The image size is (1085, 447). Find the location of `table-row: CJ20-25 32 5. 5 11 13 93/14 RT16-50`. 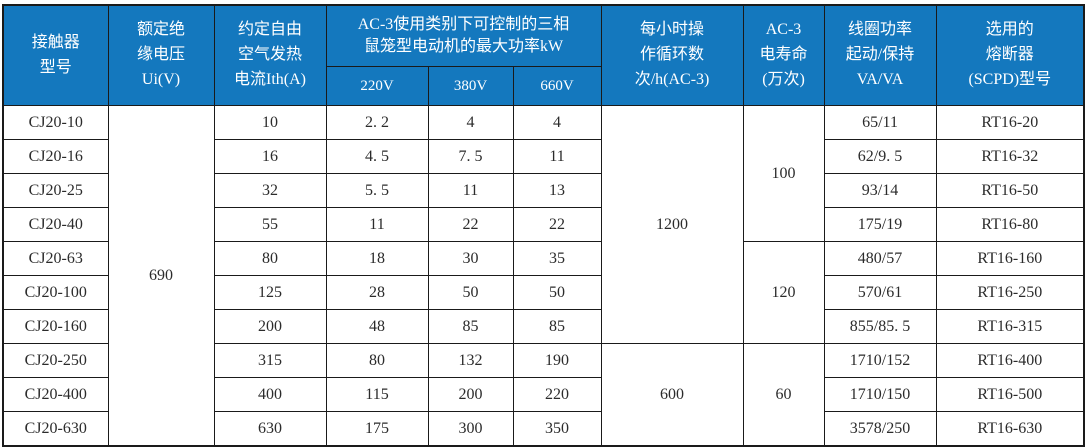

table-row: CJ20-25 32 5. 5 11 13 93/14 RT16-50 is located at coordinates (543, 190).